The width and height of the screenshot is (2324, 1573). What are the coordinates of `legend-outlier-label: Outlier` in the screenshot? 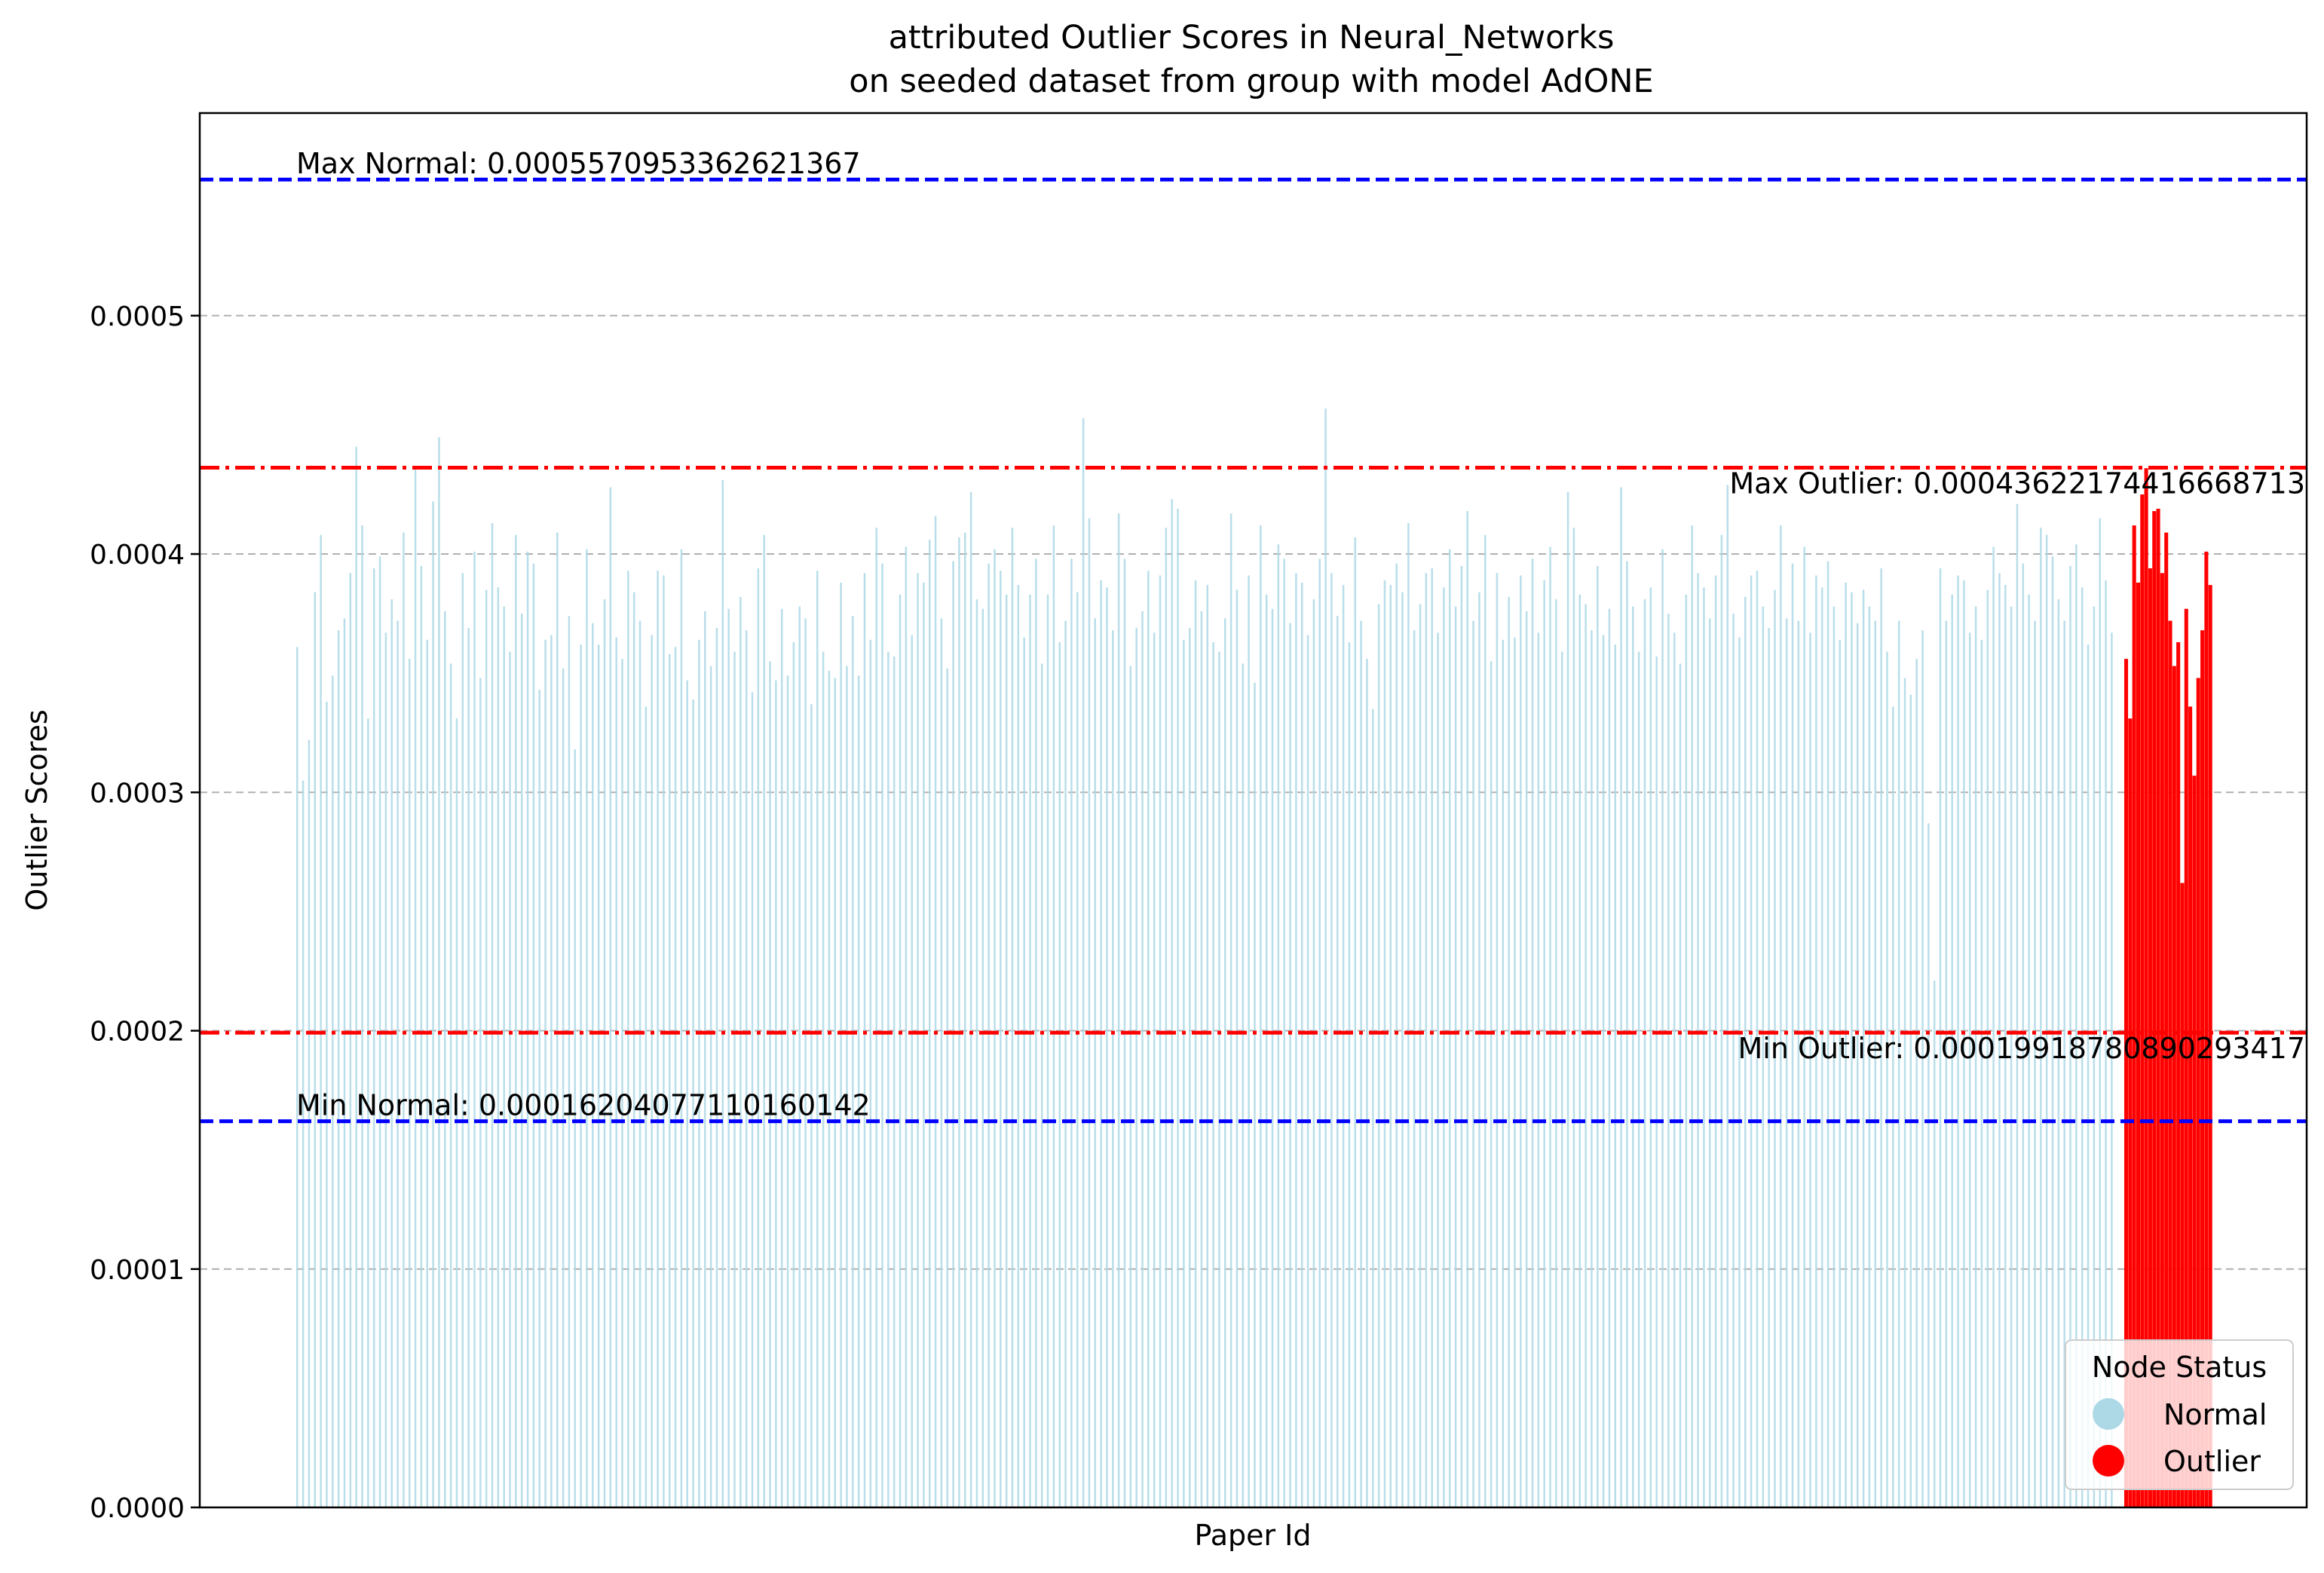 It's located at (2212, 1461).